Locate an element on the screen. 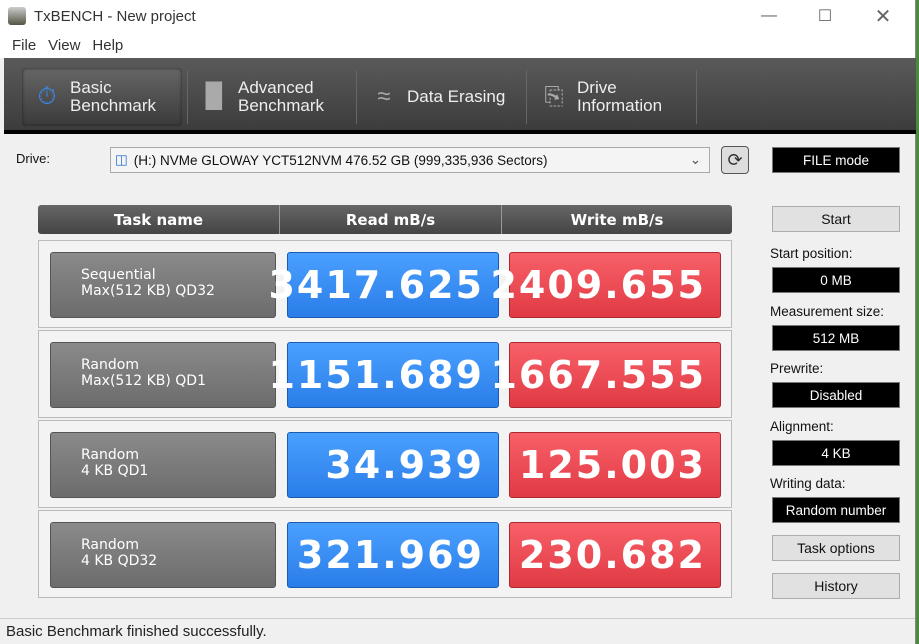 The height and width of the screenshot is (644, 919). alignment-field: 4 KB is located at coordinates (836, 453).